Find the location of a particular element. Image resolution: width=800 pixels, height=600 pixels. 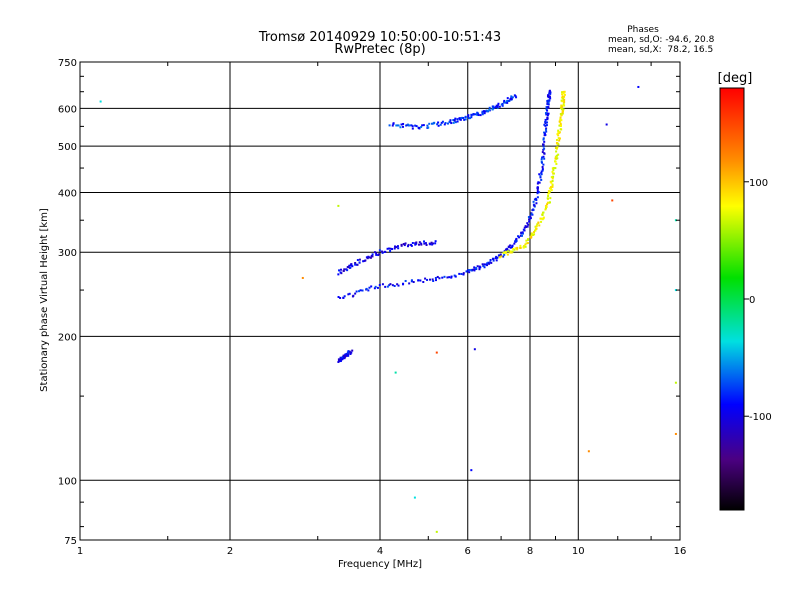

y-tick-label: 100 is located at coordinates (67, 481).